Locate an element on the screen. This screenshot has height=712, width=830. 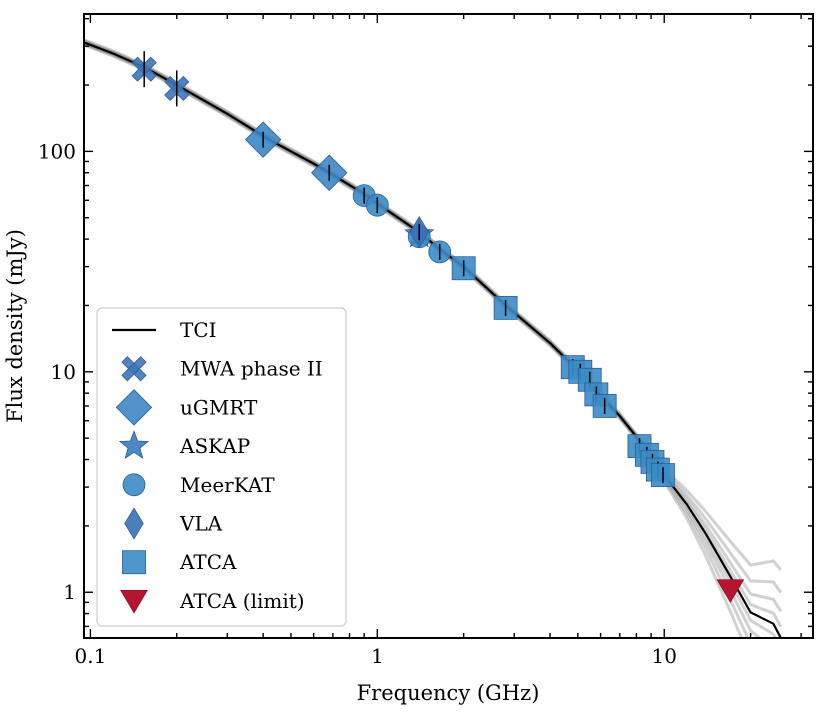
legend-entry-vla: VLA is located at coordinates (173, 523).